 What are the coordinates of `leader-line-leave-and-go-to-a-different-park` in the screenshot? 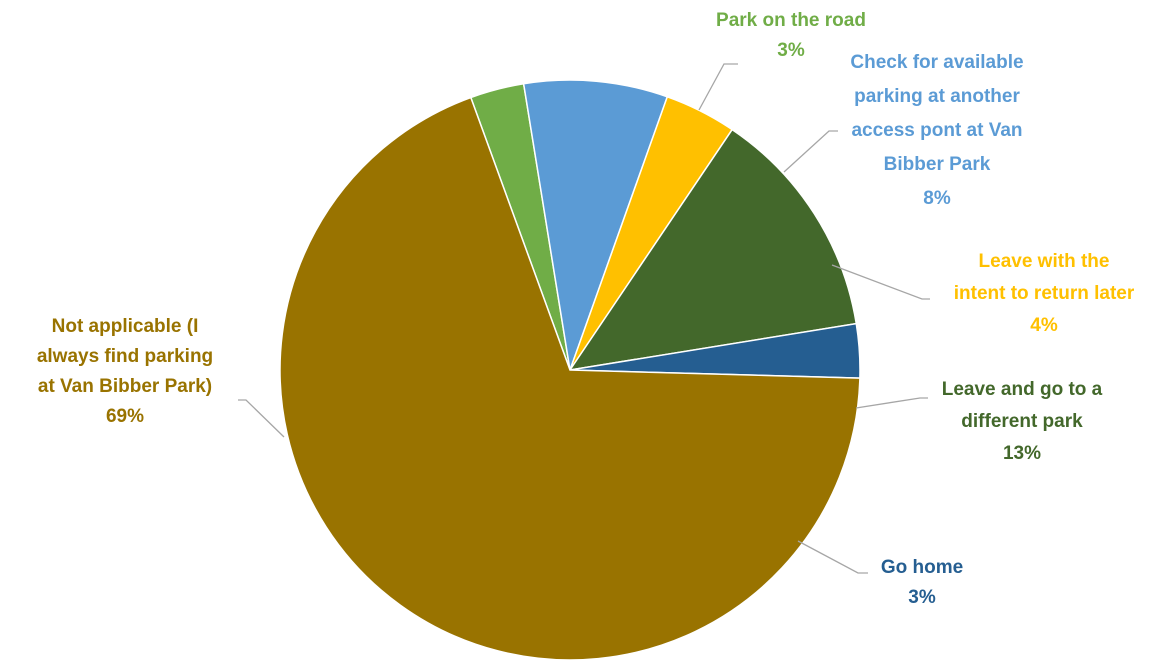 It's located at (891, 403).